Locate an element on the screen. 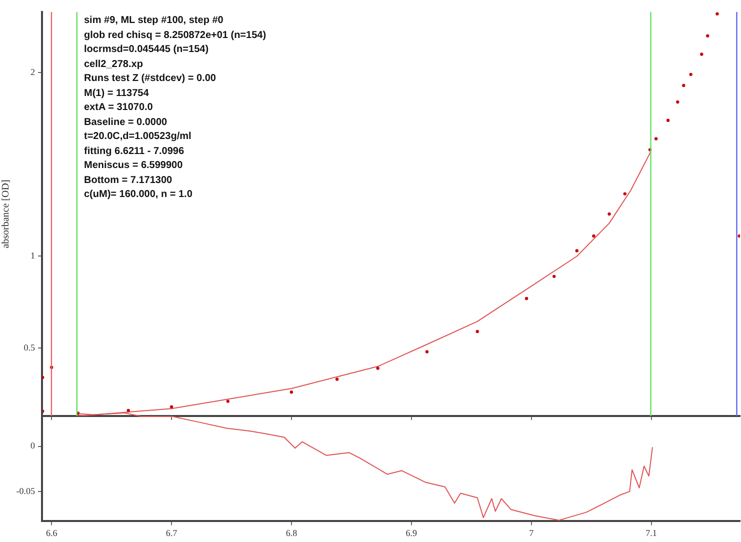 Image resolution: width=741 pixels, height=542 pixels. annotation: Meniscus = 6.599900 is located at coordinates (134, 166).